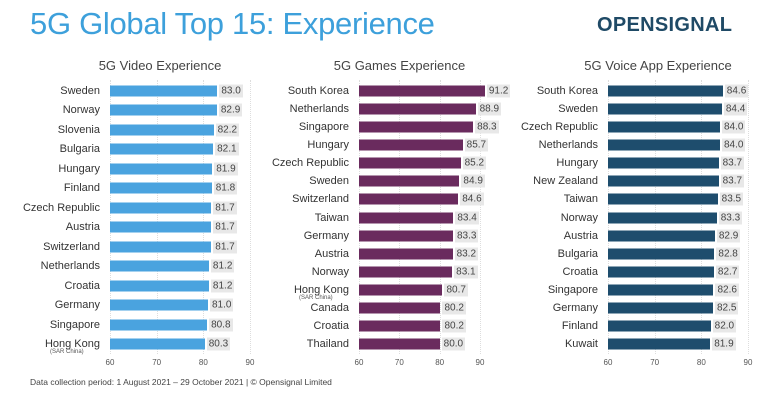 Image resolution: width=768 pixels, height=401 pixels. I want to click on data-label: 82.7, so click(727, 272).